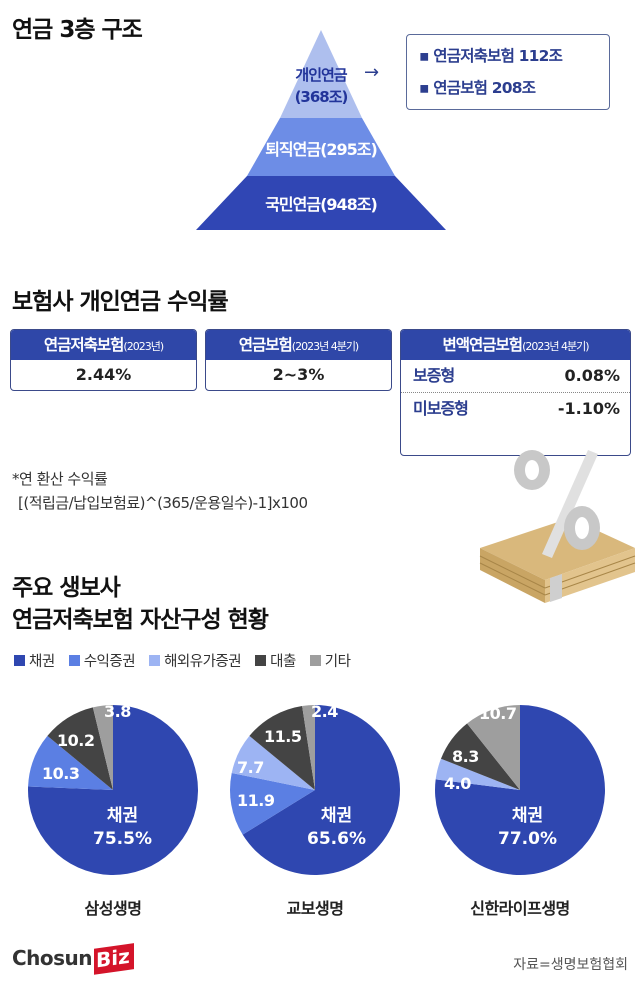 The width and height of the screenshot is (640, 987). What do you see at coordinates (315, 789) in the screenshot?
I see `pie-chart-kyobo: 2.4 11.5 7.7 11.9 채권 65.6%` at bounding box center [315, 789].